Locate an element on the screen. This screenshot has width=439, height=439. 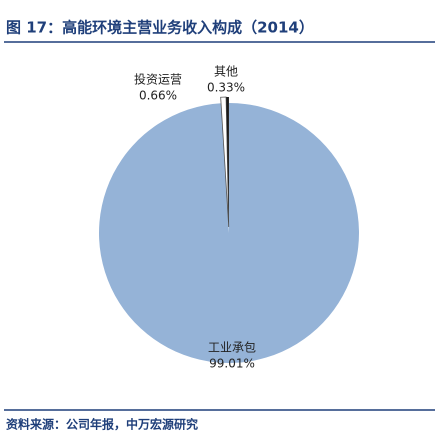
slice-value-label: 0.33% is located at coordinates (226, 88).